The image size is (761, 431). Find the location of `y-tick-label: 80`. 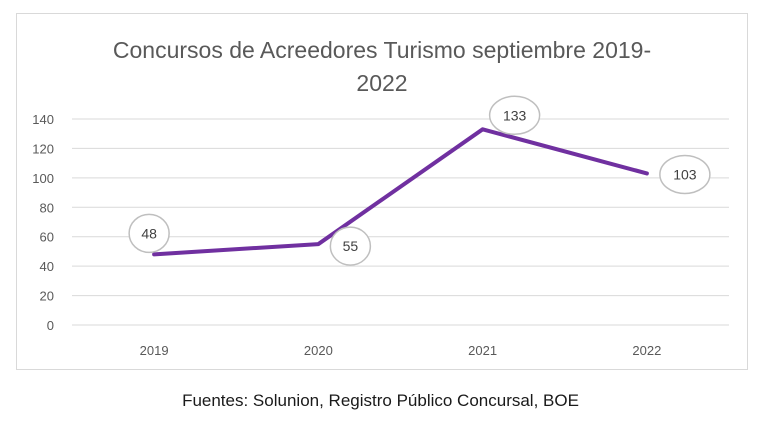

y-tick-label: 80 is located at coordinates (47, 207).